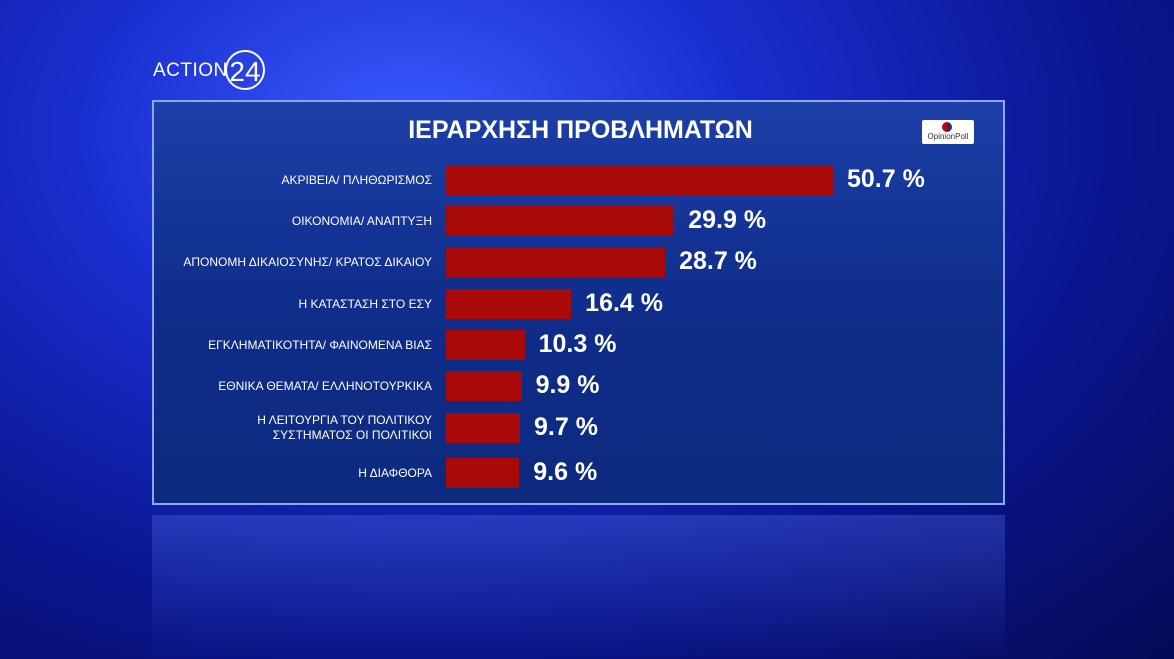  I want to click on category-label: Η ΔΙΑΦΘΟΡΑ, so click(395, 472).